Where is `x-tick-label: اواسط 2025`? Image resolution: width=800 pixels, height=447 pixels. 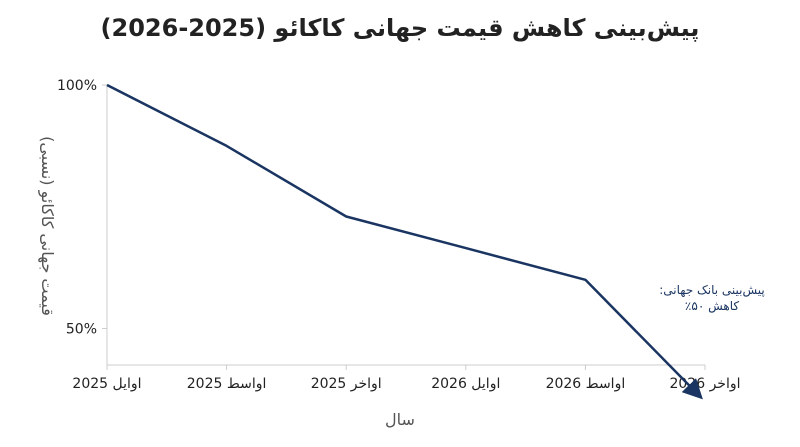 x-tick-label: اواسط 2025 is located at coordinates (227, 384).